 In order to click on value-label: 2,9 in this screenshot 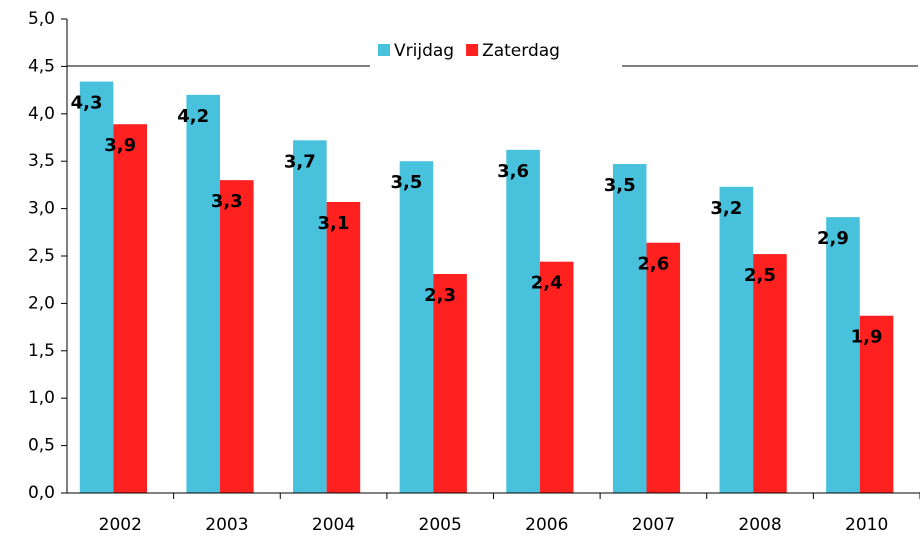, I will do `click(833, 238)`.